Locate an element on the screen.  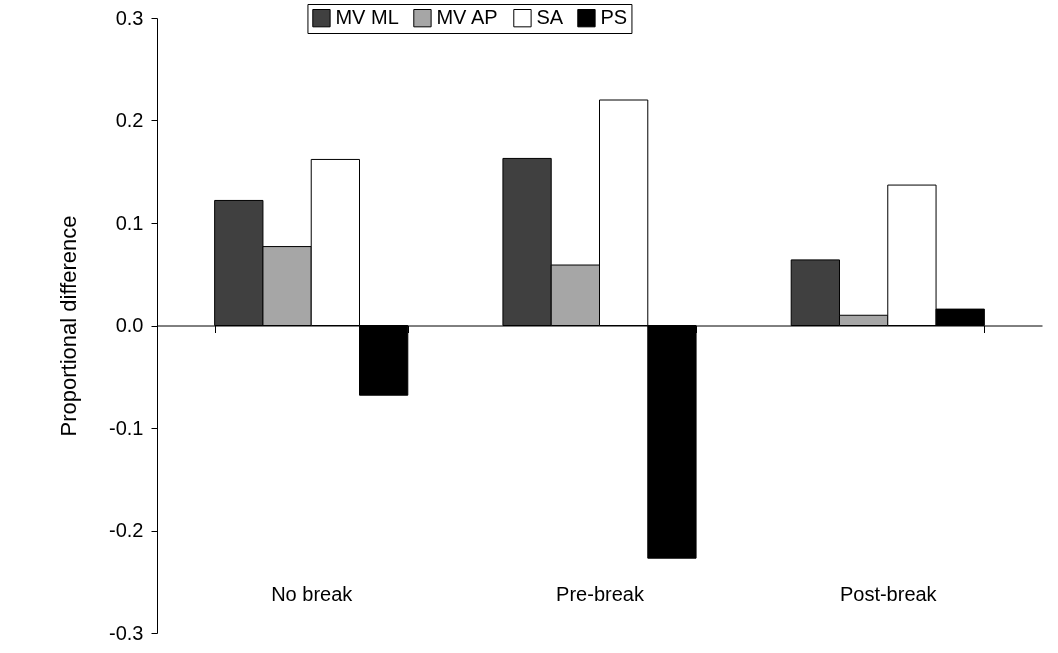
y-axis-title: Proportional difference is located at coordinates (69, 326).